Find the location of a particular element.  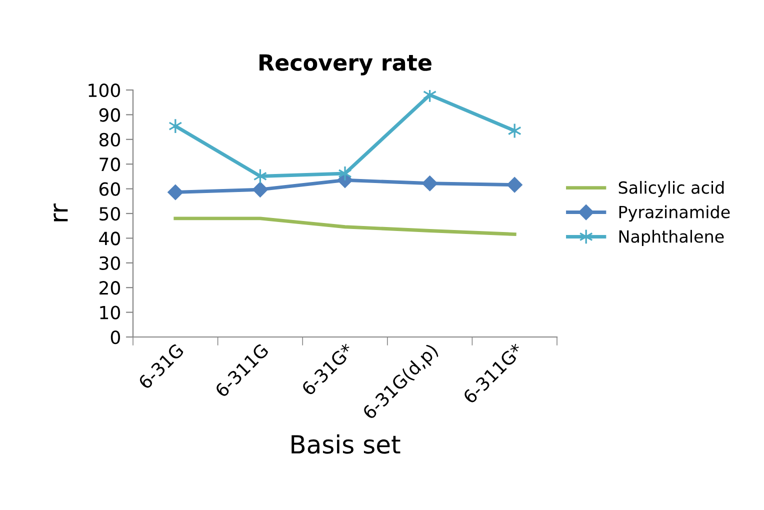

legend-label: Pyrazinamide is located at coordinates (674, 213).